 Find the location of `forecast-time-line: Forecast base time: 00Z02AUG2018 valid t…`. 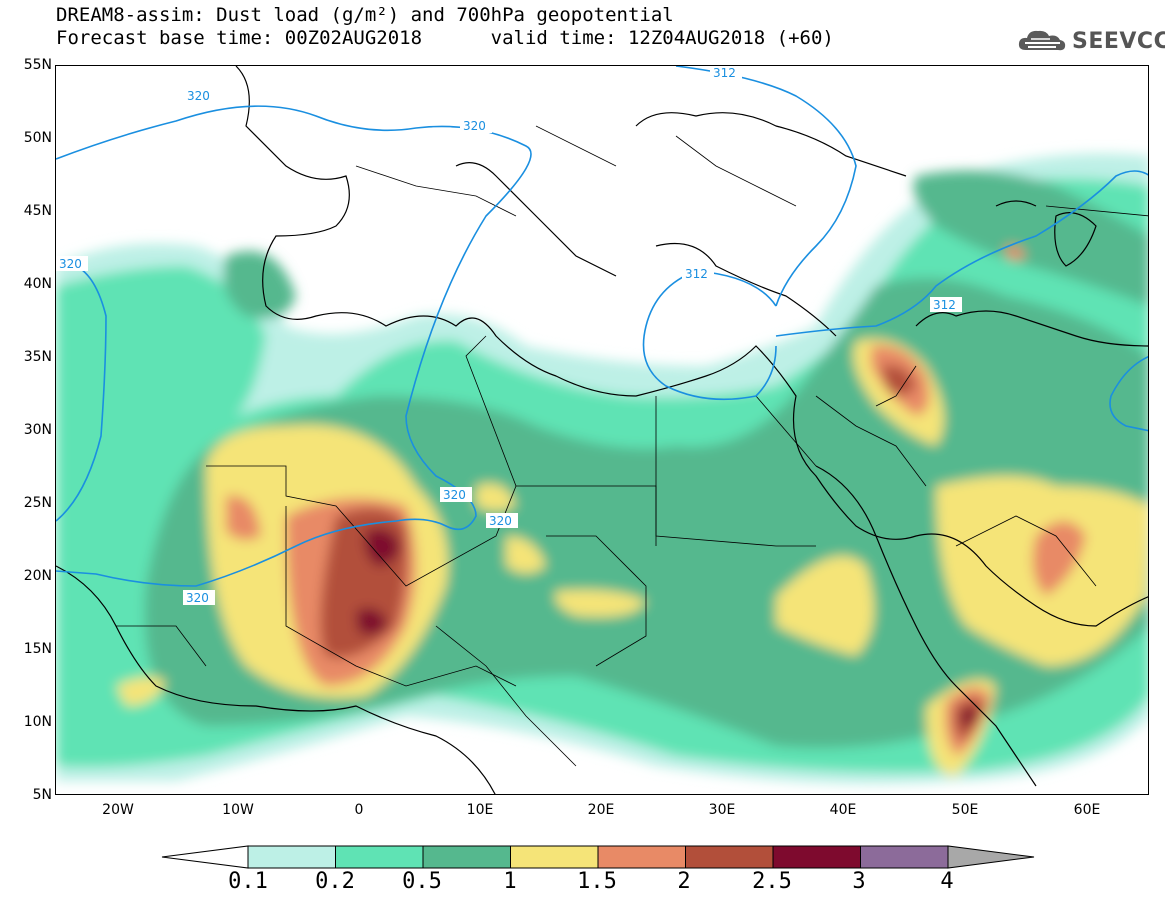

forecast-time-line: Forecast base time: 00Z02AUG2018 valid t… is located at coordinates (445, 38).